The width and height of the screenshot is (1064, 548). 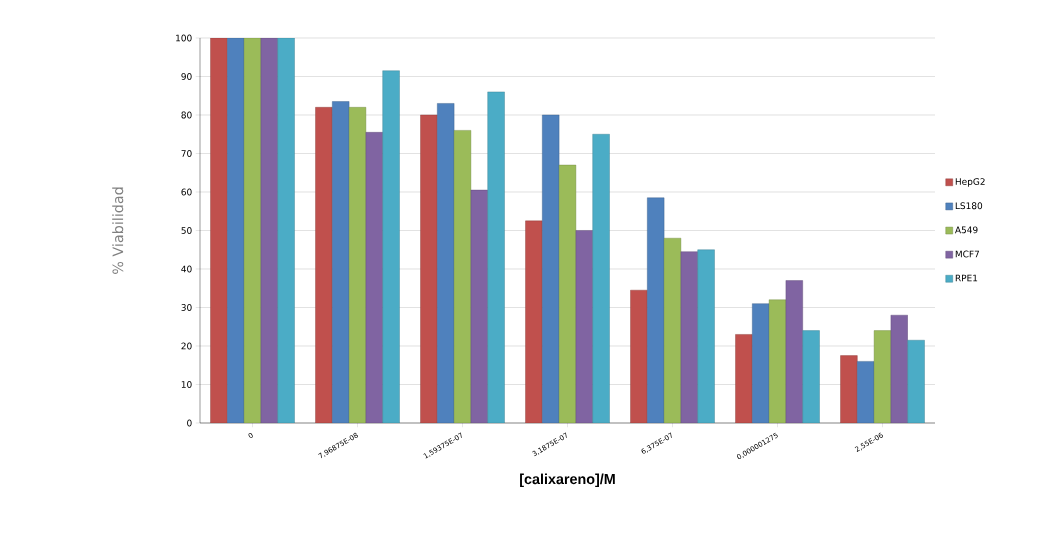 What do you see at coordinates (967, 254) in the screenshot?
I see `legend-label: MCF7` at bounding box center [967, 254].